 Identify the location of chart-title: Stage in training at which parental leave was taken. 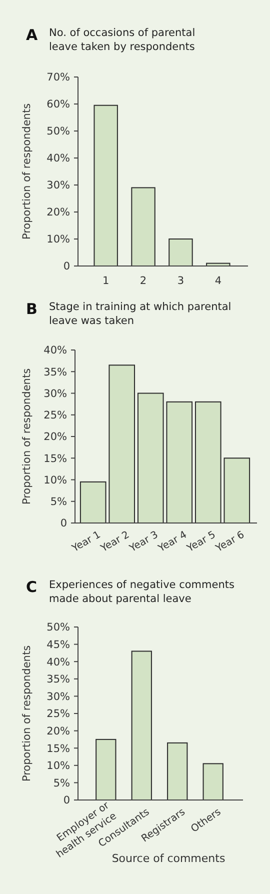
(140, 314).